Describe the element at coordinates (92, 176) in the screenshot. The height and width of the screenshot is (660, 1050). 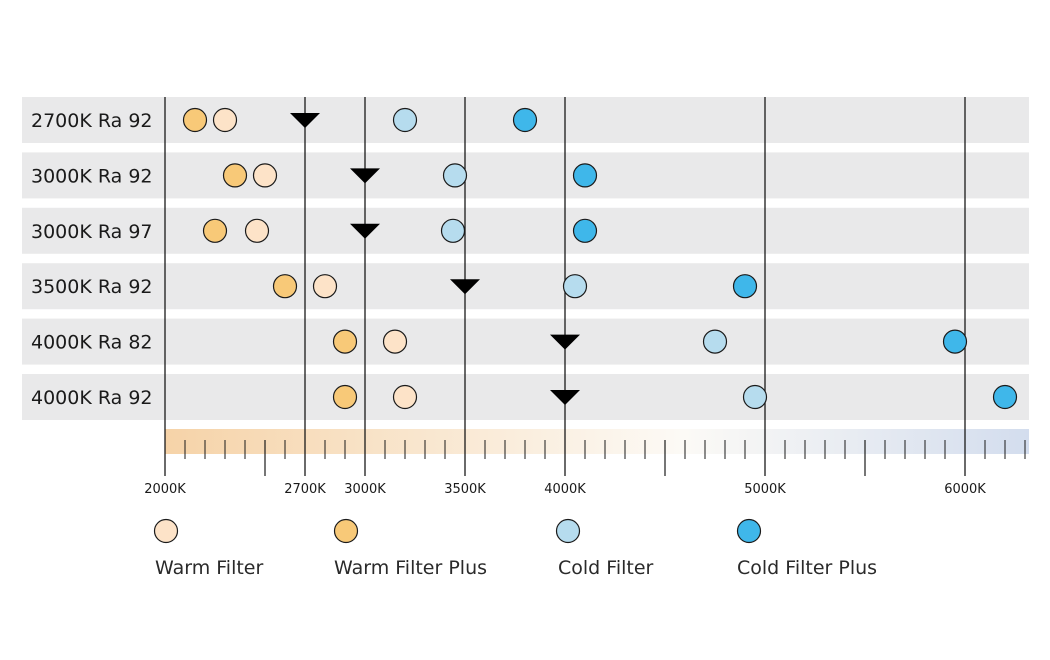
I see `row-label: 3000K Ra 92` at that location.